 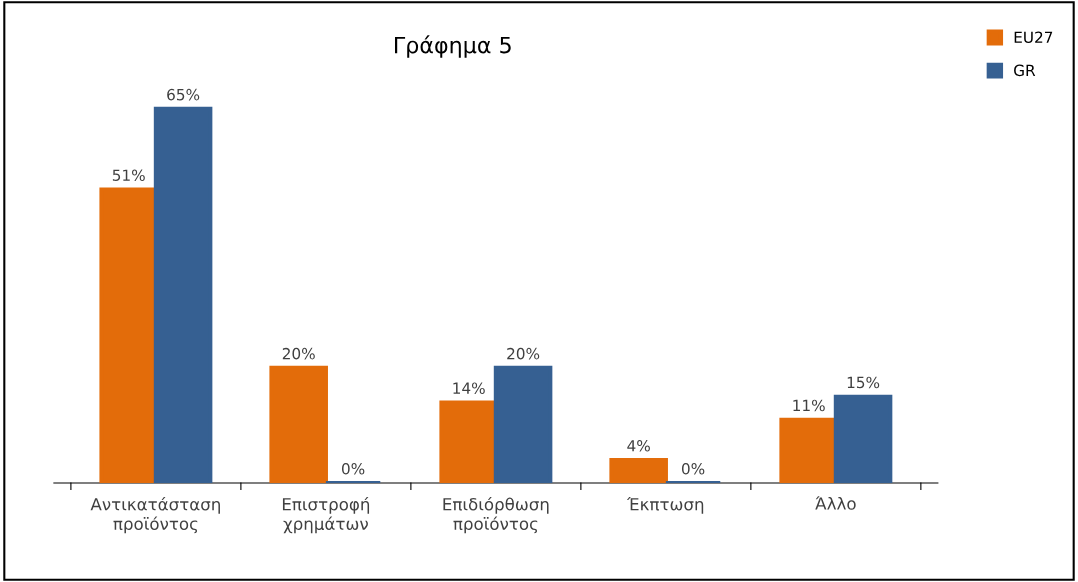 What do you see at coordinates (835, 503) in the screenshot?
I see `x-tick-label: Άλλο` at bounding box center [835, 503].